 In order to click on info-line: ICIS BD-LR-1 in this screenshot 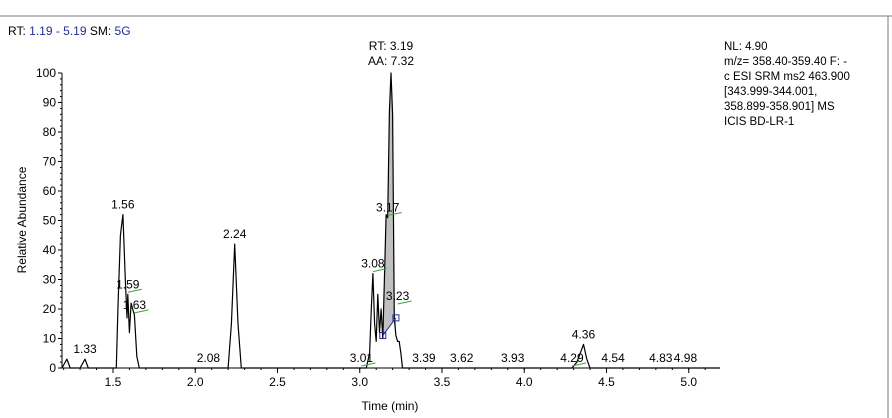, I will do `click(759, 122)`.